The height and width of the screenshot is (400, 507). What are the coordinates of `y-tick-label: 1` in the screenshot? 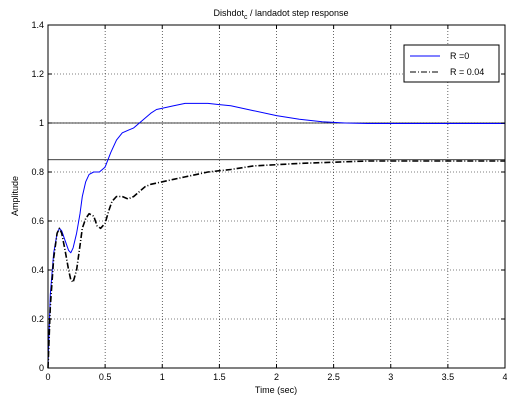 It's located at (41, 123).